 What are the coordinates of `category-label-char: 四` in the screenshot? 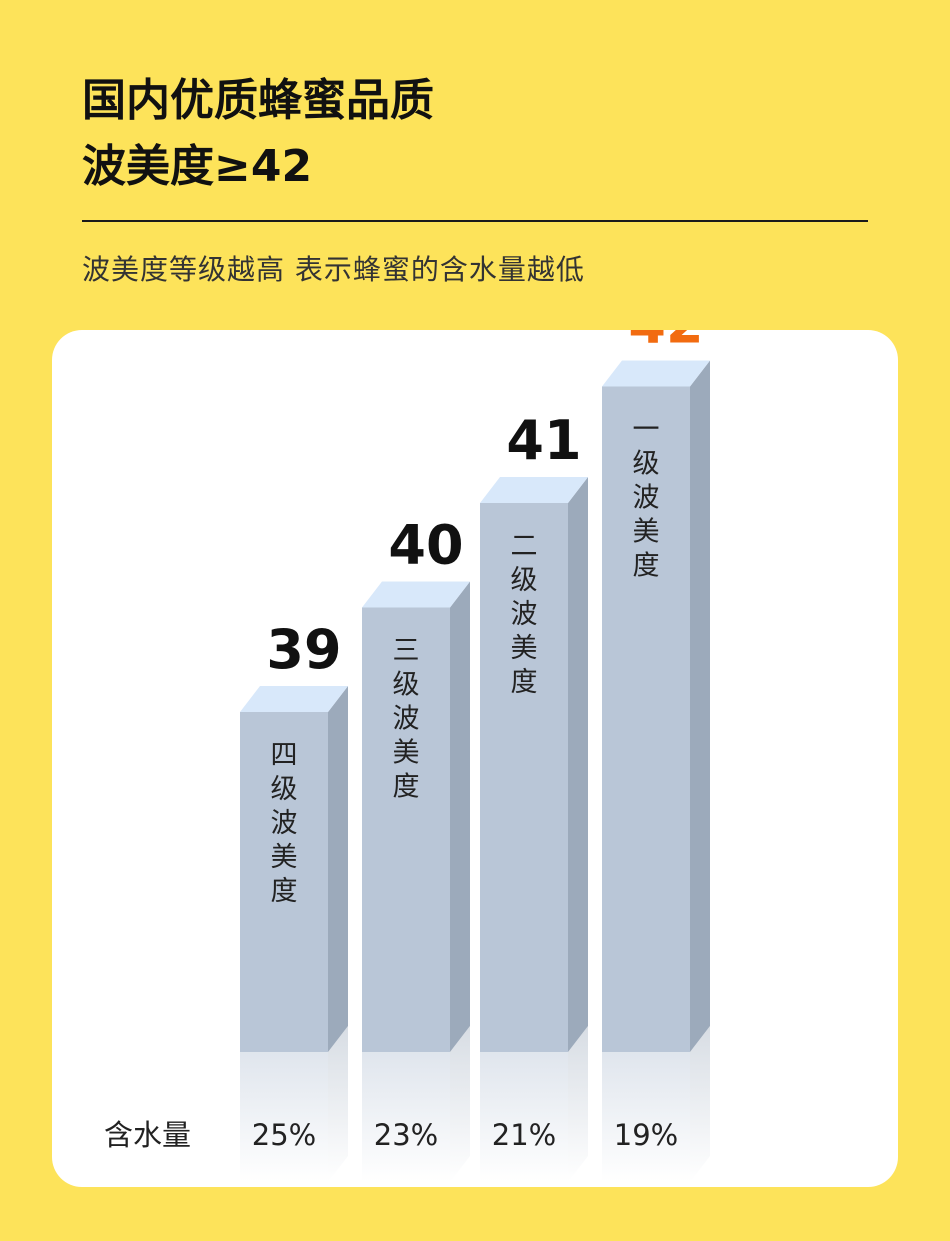 It's located at (284, 755).